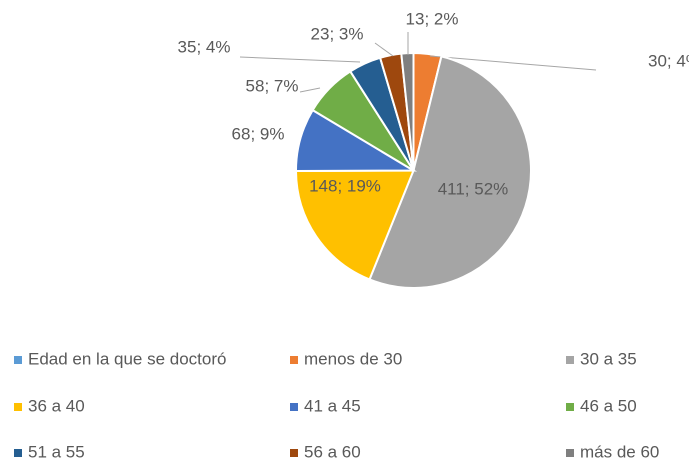 The image size is (689, 459). What do you see at coordinates (332, 405) in the screenshot?
I see `legend-label: 41 a 45` at bounding box center [332, 405].